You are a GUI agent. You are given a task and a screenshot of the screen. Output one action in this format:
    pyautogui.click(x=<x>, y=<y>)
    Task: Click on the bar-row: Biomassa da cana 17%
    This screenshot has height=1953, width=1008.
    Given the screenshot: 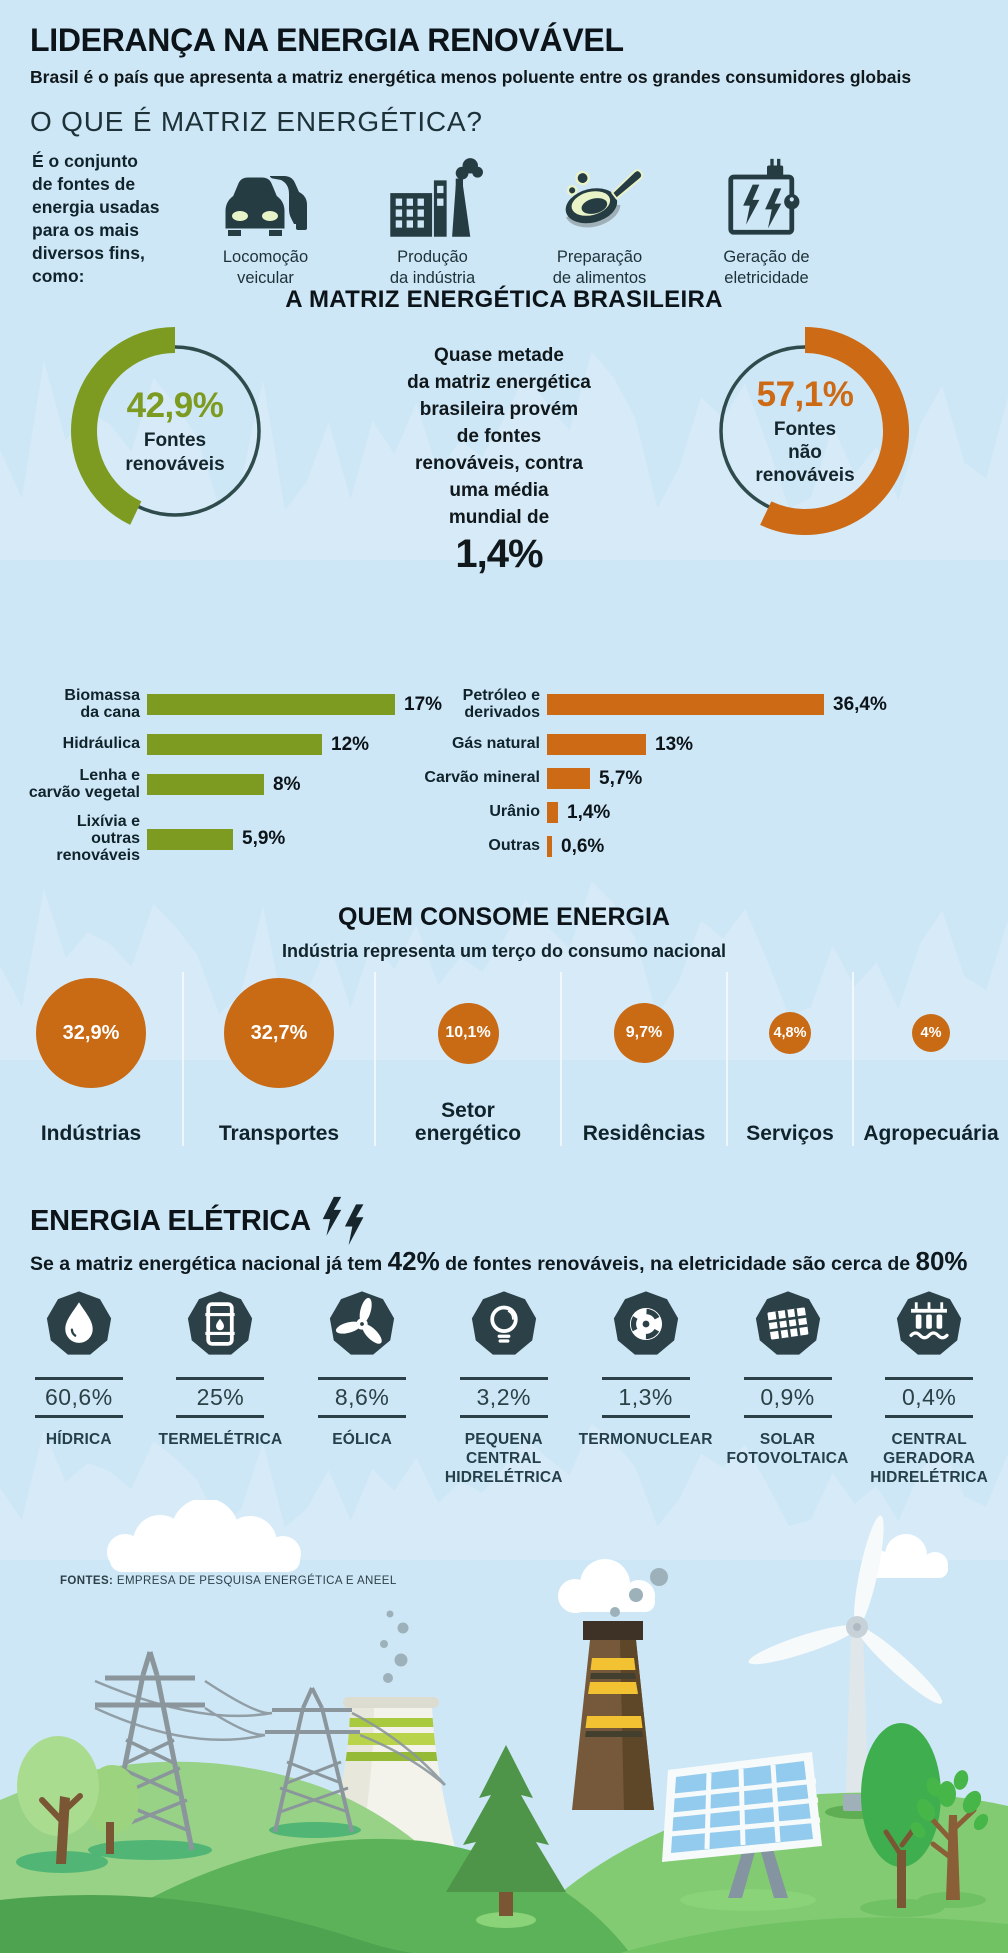 What is the action you would take?
    pyautogui.click(x=235, y=704)
    